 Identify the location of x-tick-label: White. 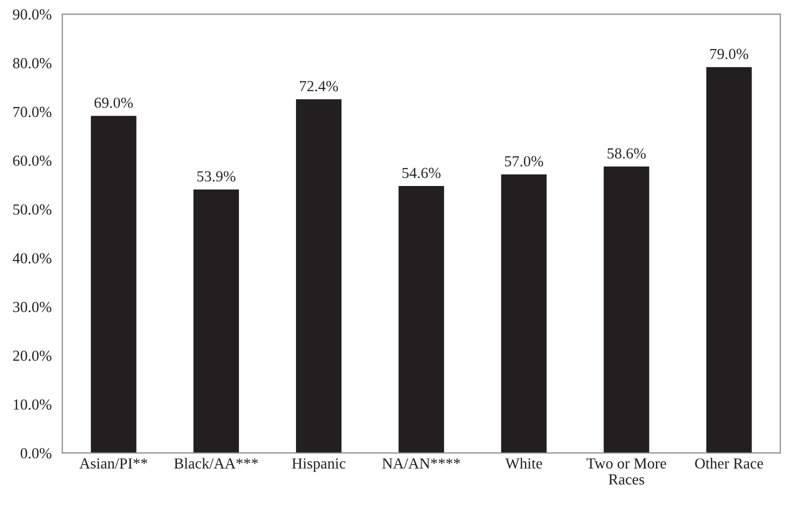
(523, 463).